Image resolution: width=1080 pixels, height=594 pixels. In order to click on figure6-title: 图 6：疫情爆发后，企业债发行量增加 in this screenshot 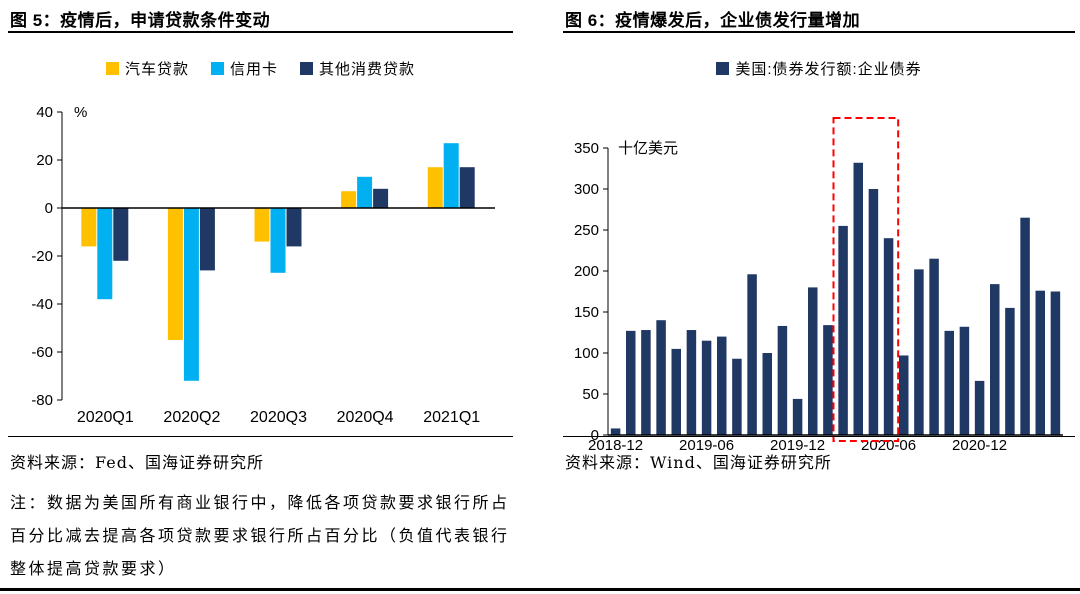, I will do `click(713, 20)`.